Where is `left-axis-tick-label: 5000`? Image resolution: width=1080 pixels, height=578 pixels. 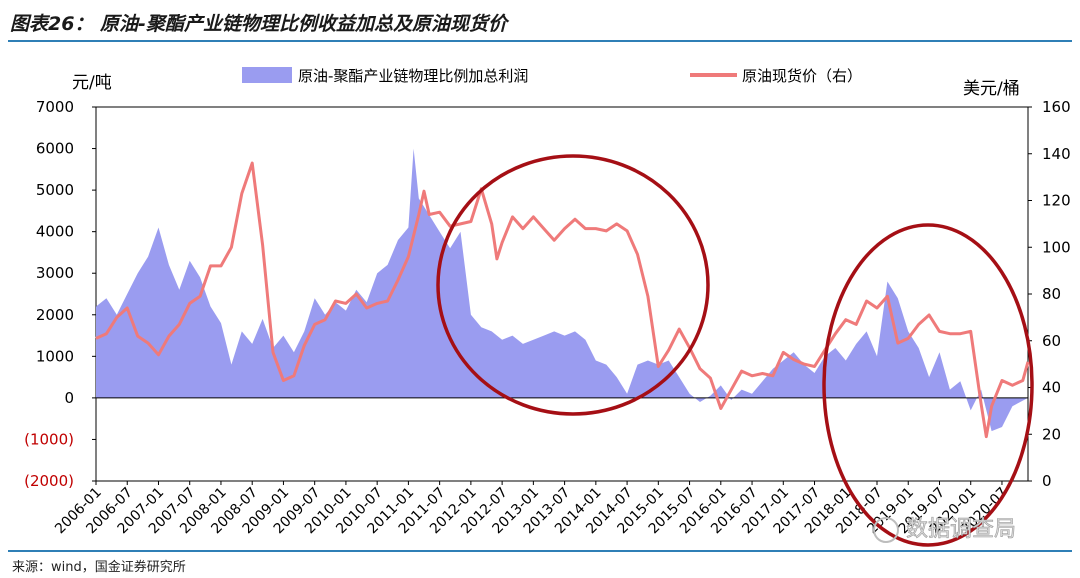 left-axis-tick-label: 5000 is located at coordinates (55, 190).